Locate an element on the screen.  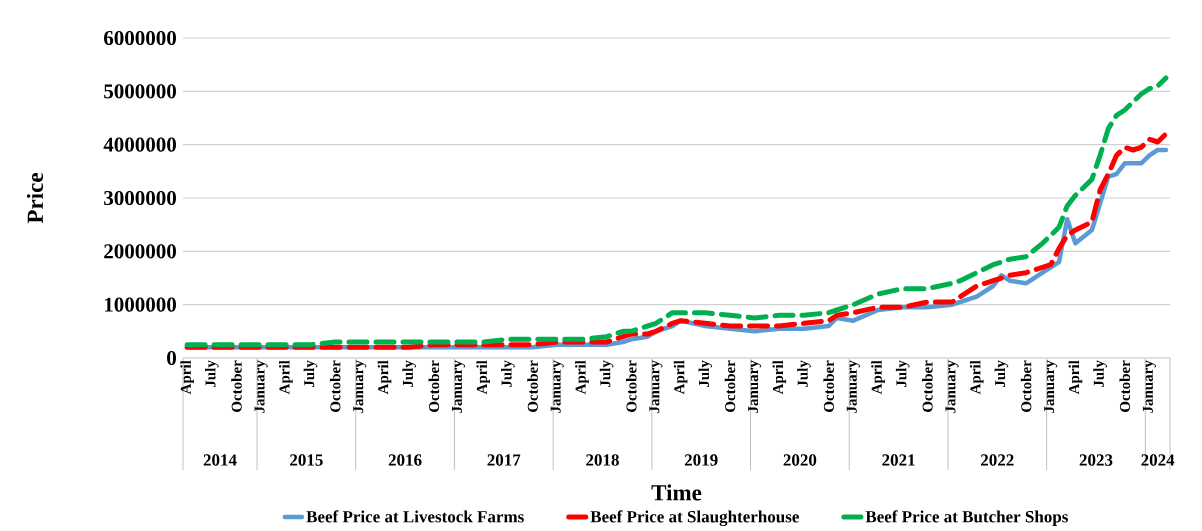
text: 2014 is located at coordinates (220, 460).